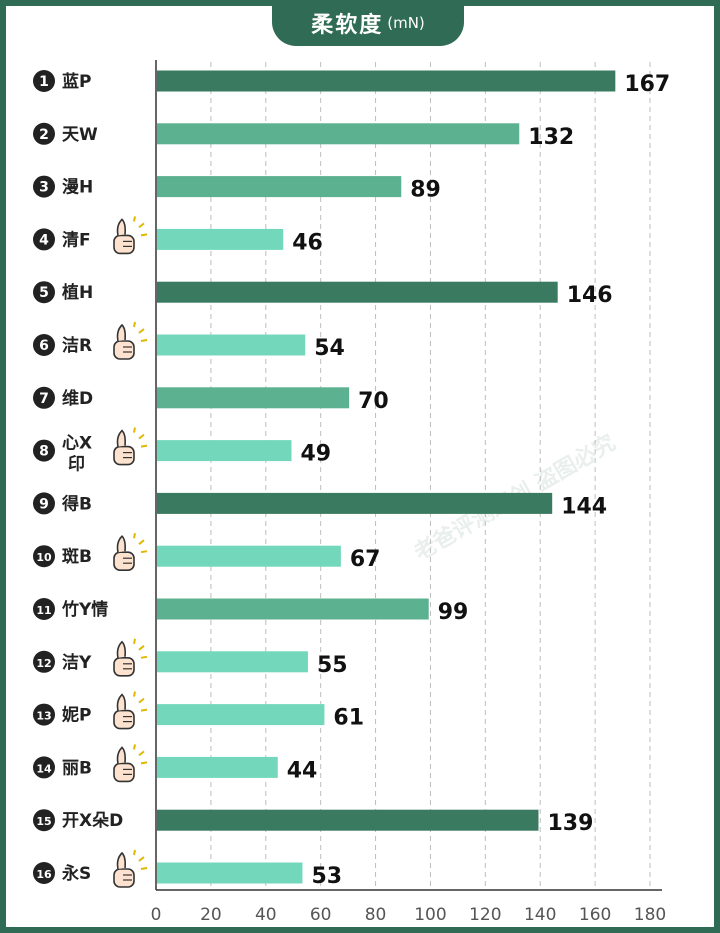 The width and height of the screenshot is (720, 933). I want to click on row-label: 竹Y情, so click(84, 609).